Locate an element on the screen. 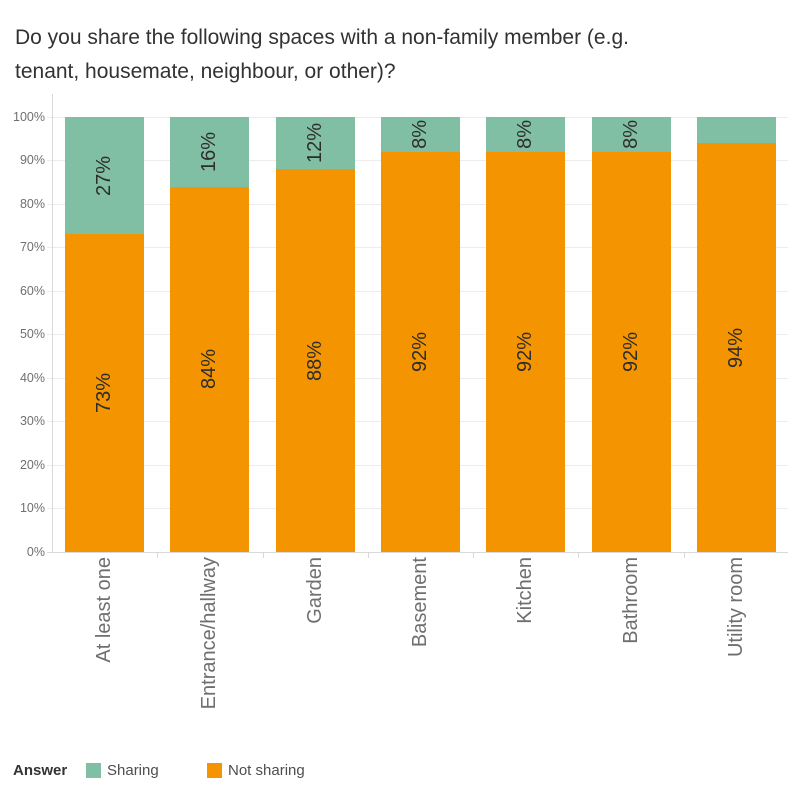 This screenshot has height=800, width=800. category-label: Bathroom is located at coordinates (630, 600).